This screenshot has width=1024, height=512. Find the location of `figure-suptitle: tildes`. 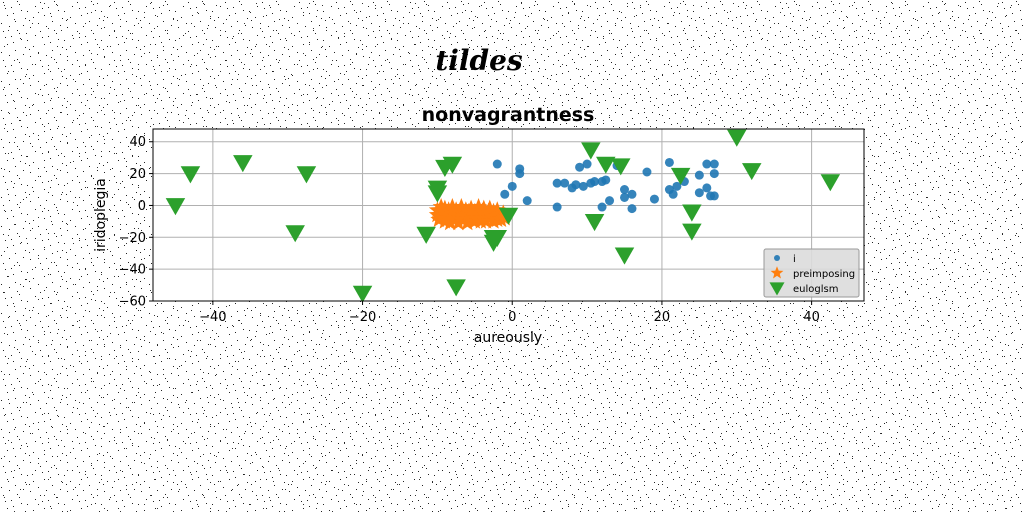

figure-suptitle: tildes is located at coordinates (479, 60).